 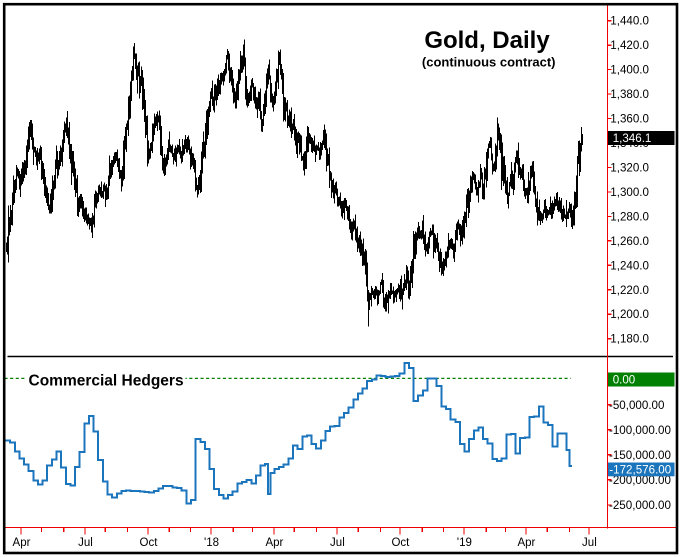 I want to click on svg-text: 1,280.0, so click(x=629, y=216).